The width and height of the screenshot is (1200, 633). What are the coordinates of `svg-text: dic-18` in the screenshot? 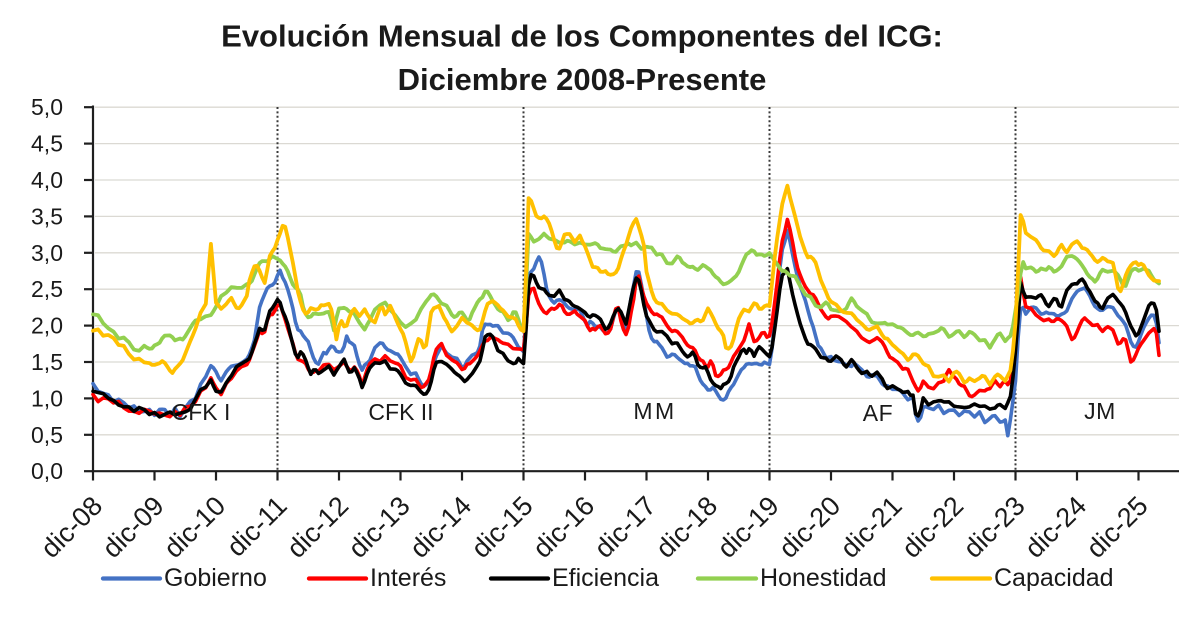 It's located at (686, 527).